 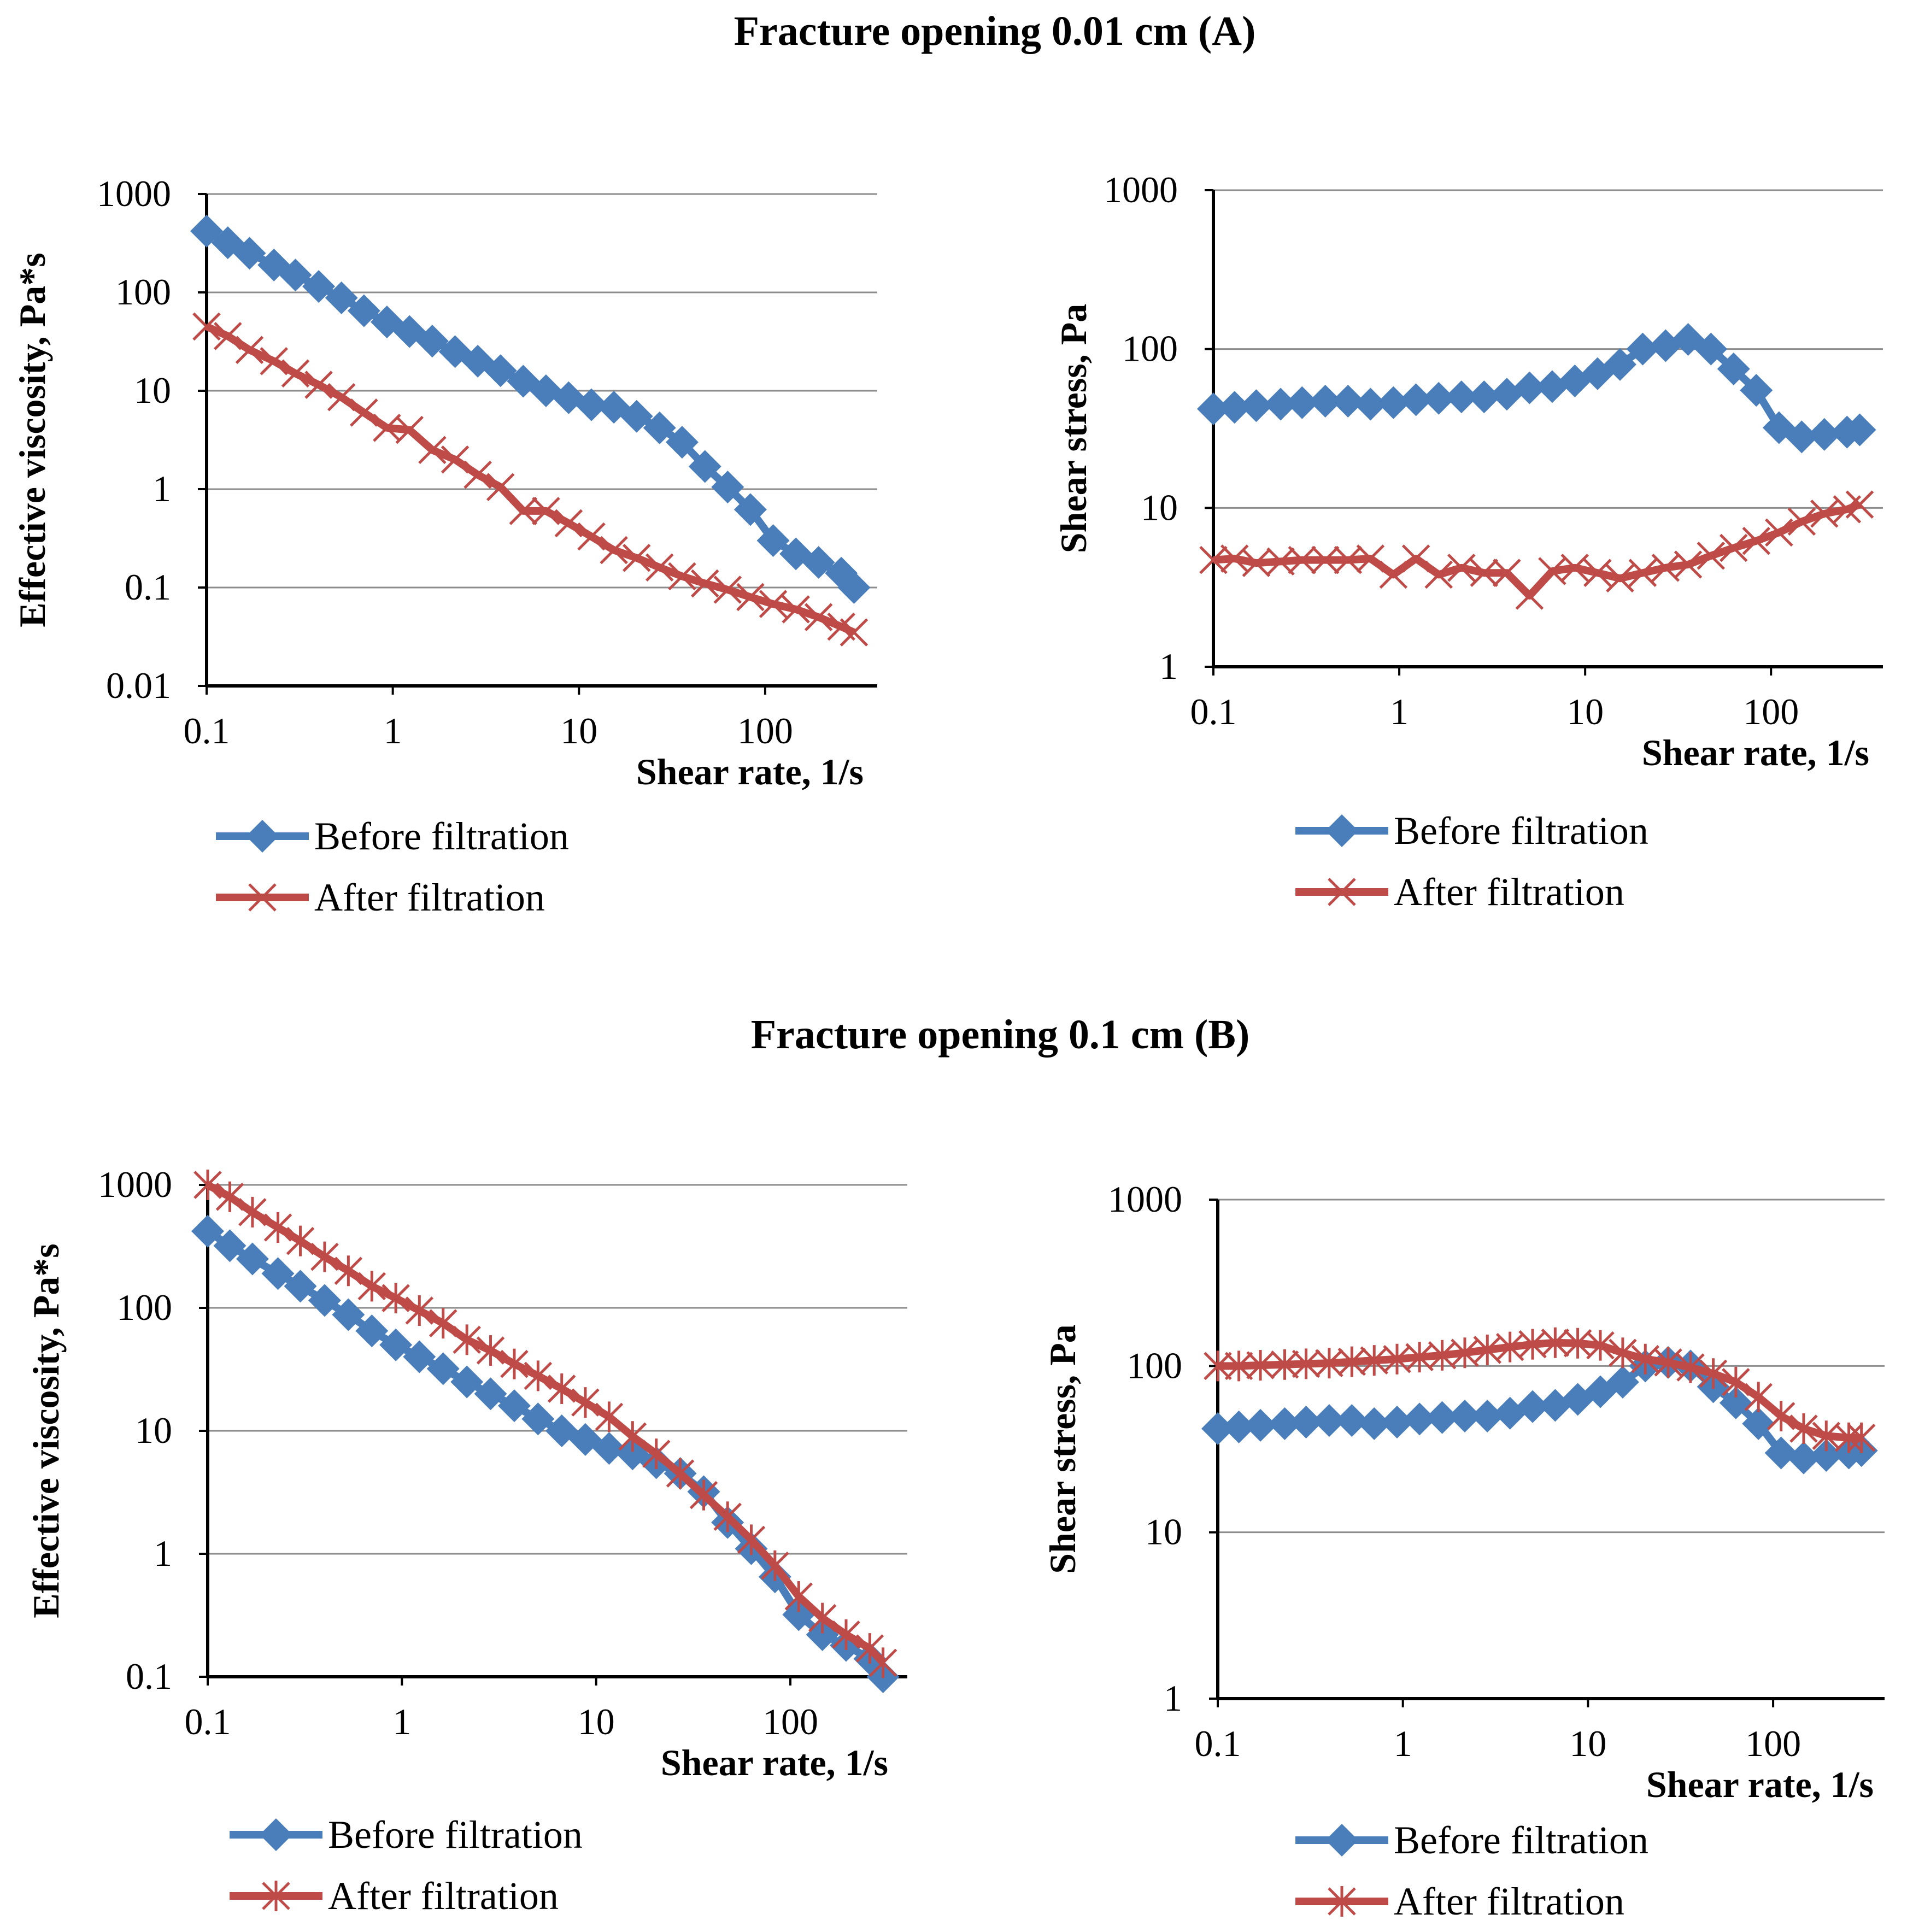 What do you see at coordinates (138, 685) in the screenshot?
I see `y-tick-label: 0.01` at bounding box center [138, 685].